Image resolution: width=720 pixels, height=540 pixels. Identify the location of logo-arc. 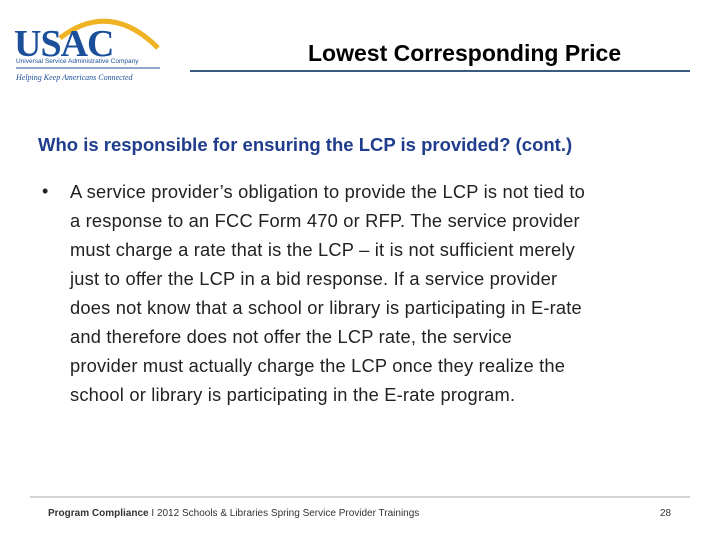
(109, 34).